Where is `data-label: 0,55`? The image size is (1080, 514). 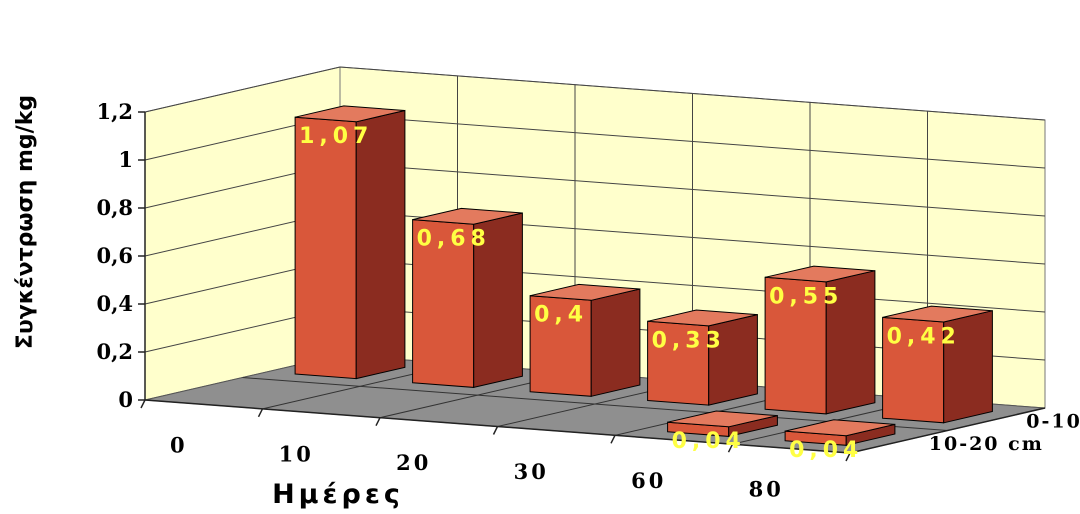
data-label: 0,55 is located at coordinates (806, 296).